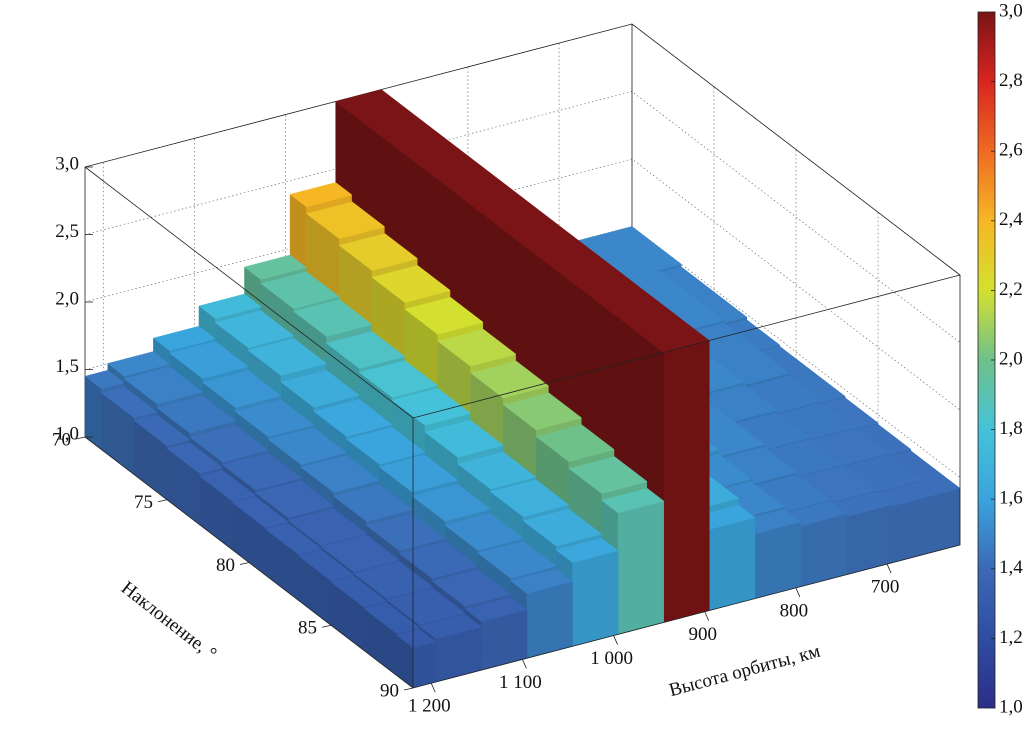 This screenshot has width=1034, height=739. Describe the element at coordinates (225, 565) in the screenshot. I see `y-tick-label: 80` at that location.